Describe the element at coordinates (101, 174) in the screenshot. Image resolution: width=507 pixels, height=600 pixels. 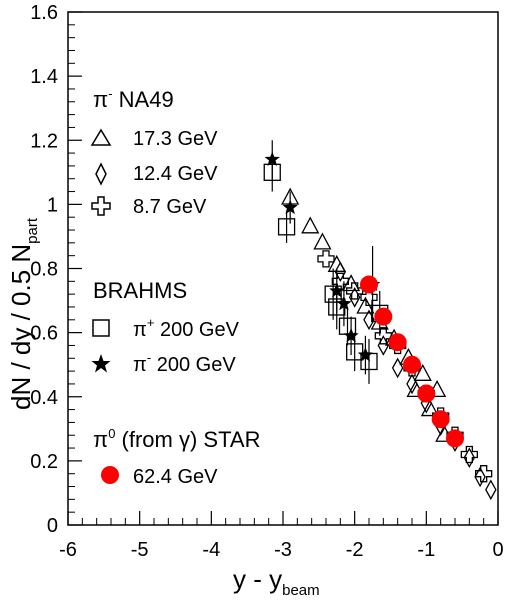
I see `diamond-marker-icon` at that location.